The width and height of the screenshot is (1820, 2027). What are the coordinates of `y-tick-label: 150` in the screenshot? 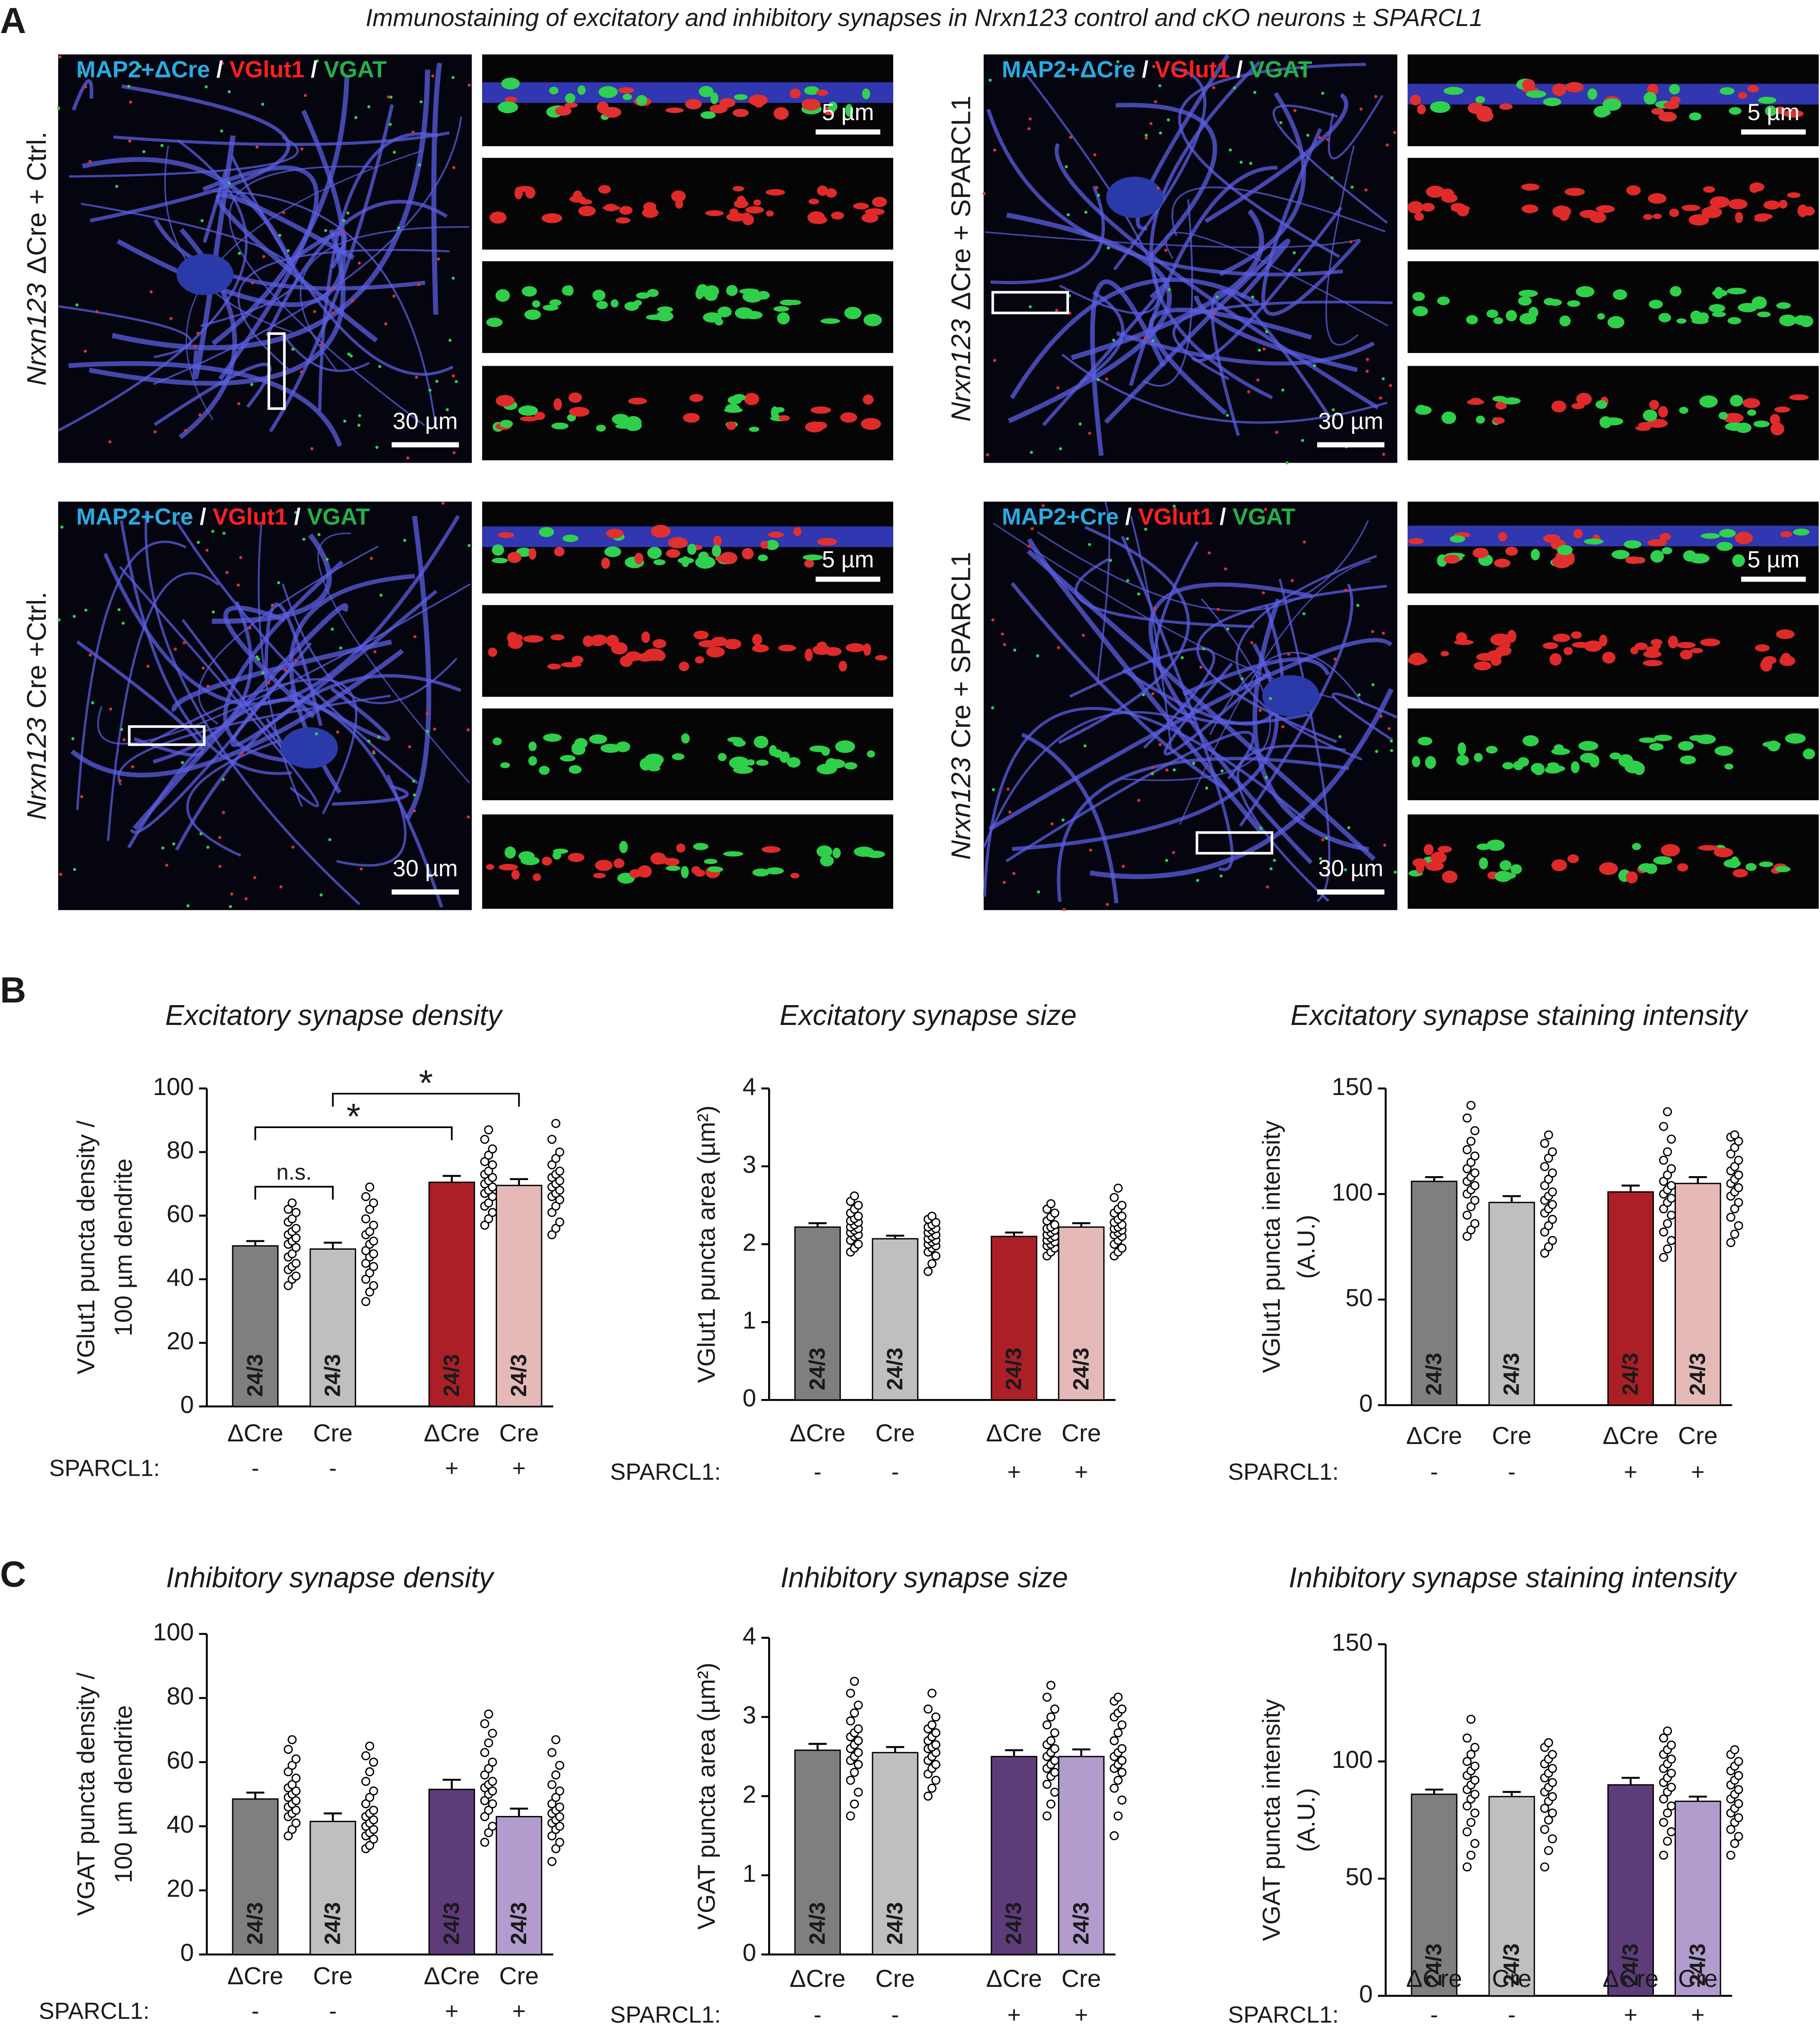 It's located at (1352, 1086).